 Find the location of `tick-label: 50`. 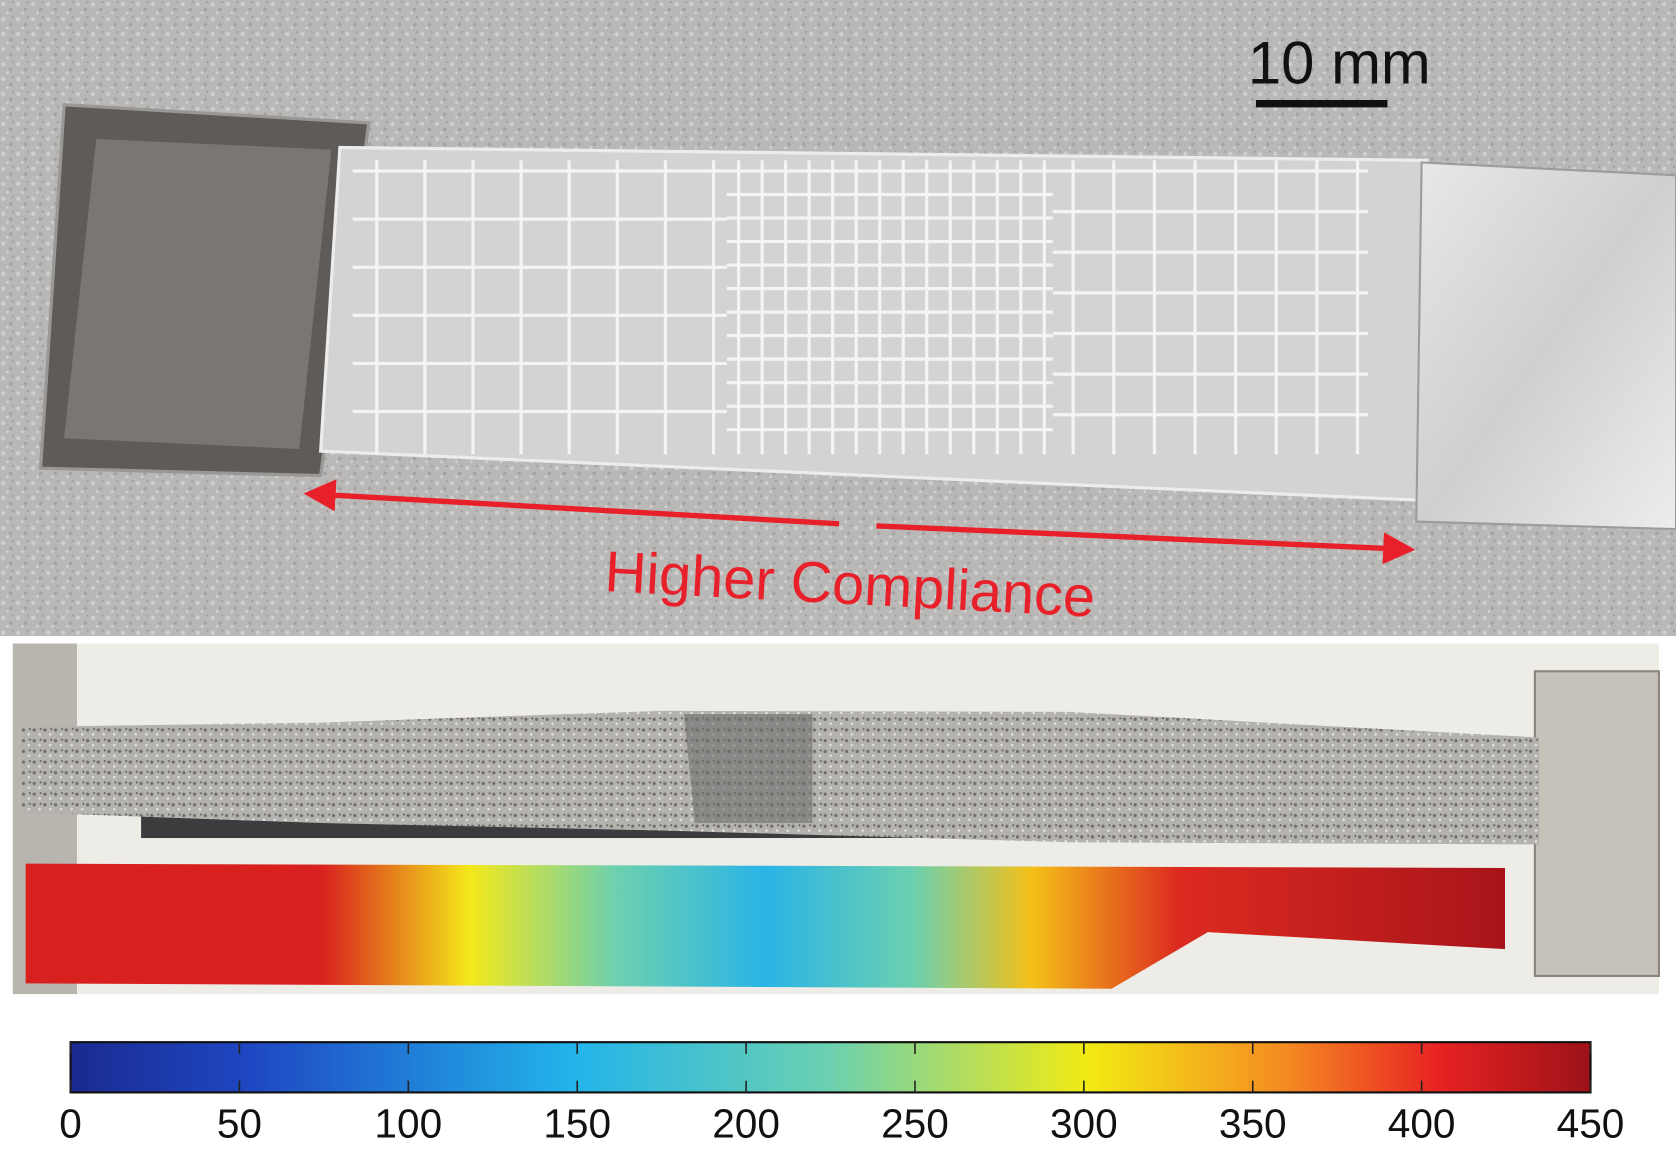

tick-label: 50 is located at coordinates (239, 1123).